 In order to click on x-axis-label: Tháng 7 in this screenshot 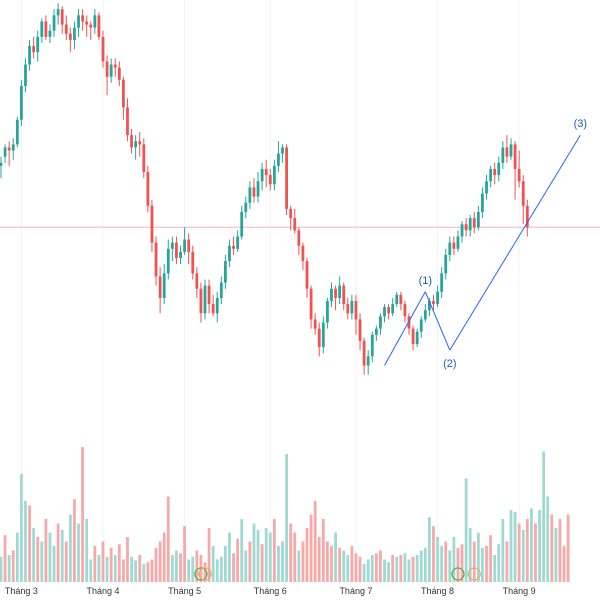, I will do `click(355, 591)`.